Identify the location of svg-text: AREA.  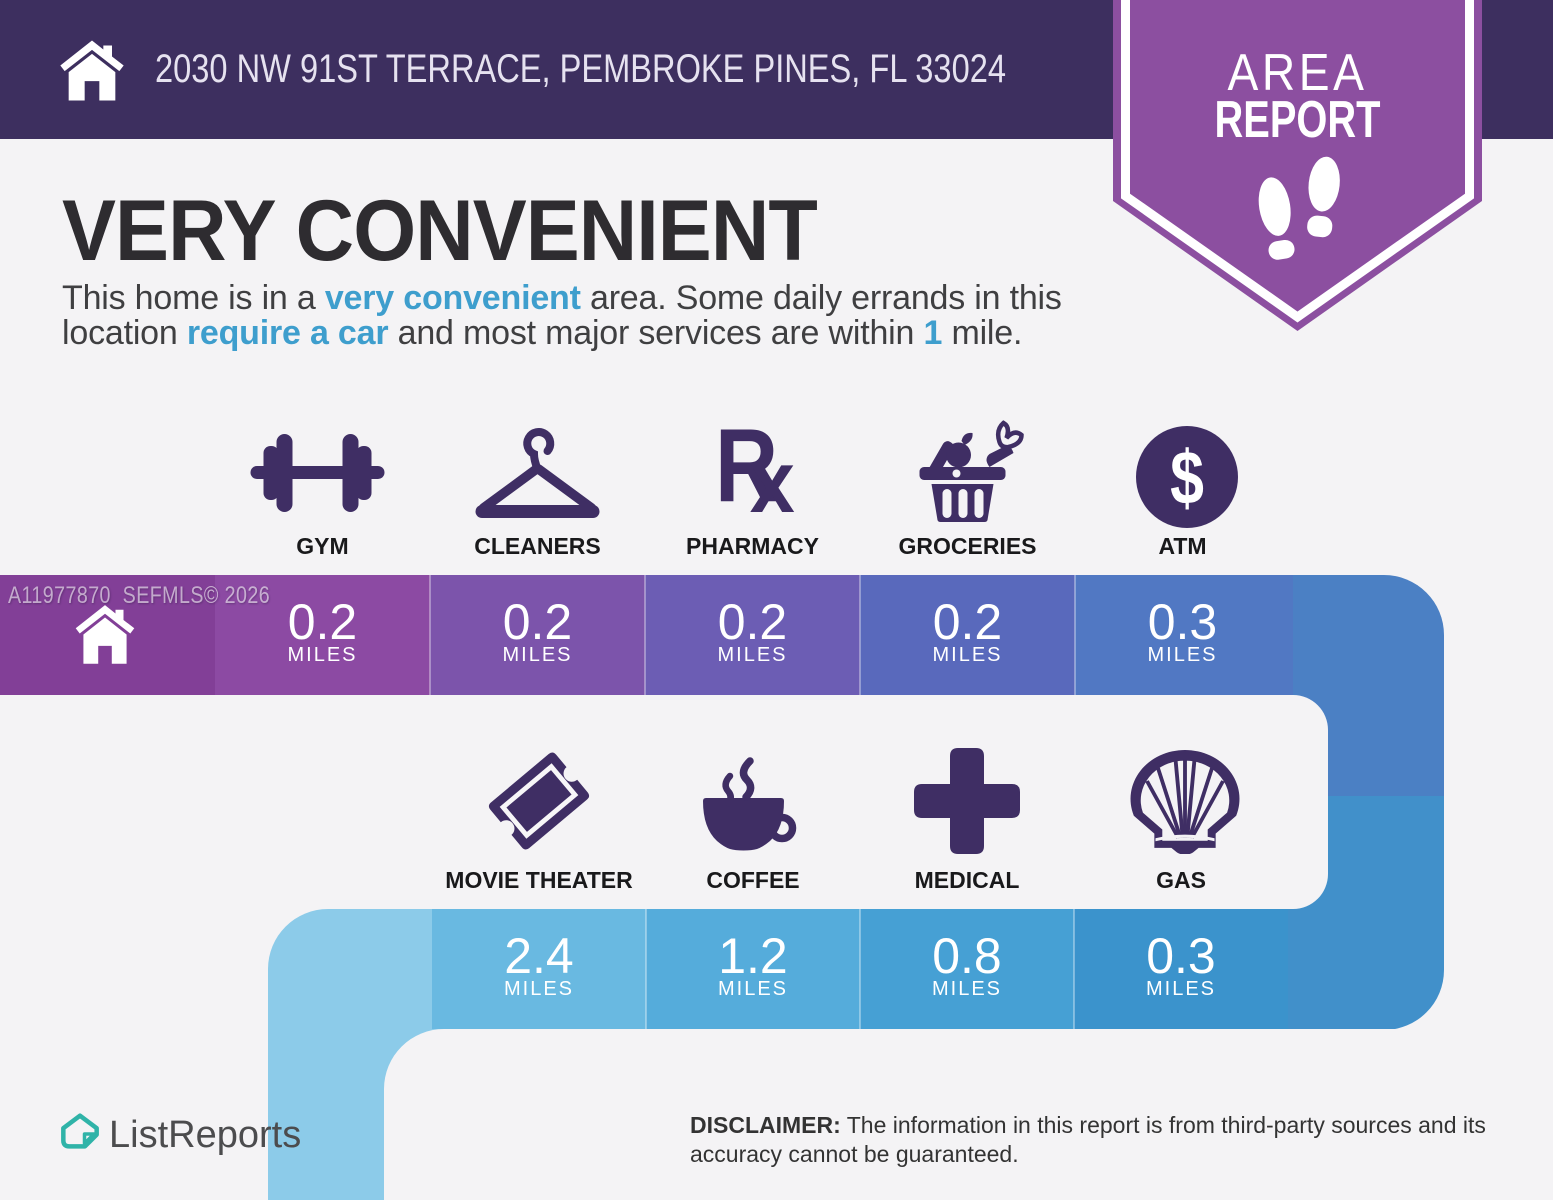
(1298, 73).